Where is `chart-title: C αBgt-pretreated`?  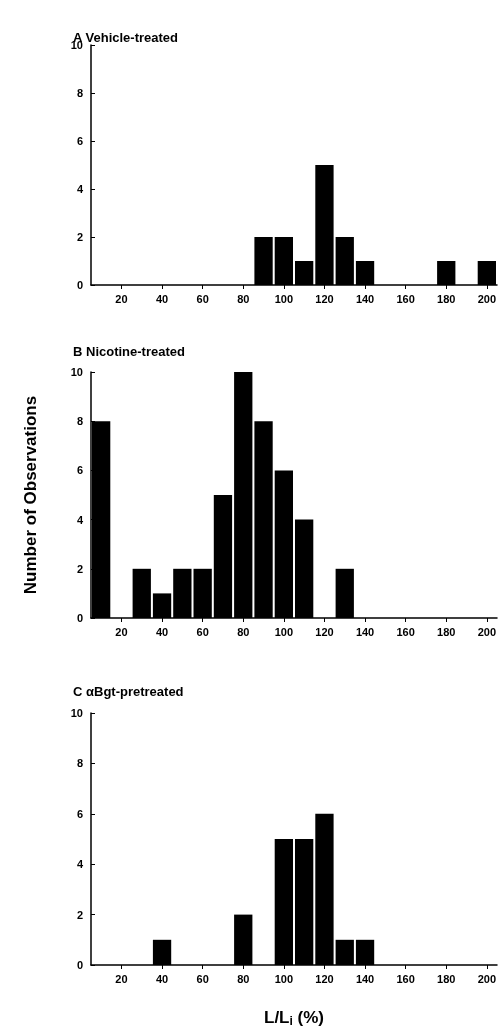
chart-title: C αBgt-pretreated is located at coordinates (128, 691).